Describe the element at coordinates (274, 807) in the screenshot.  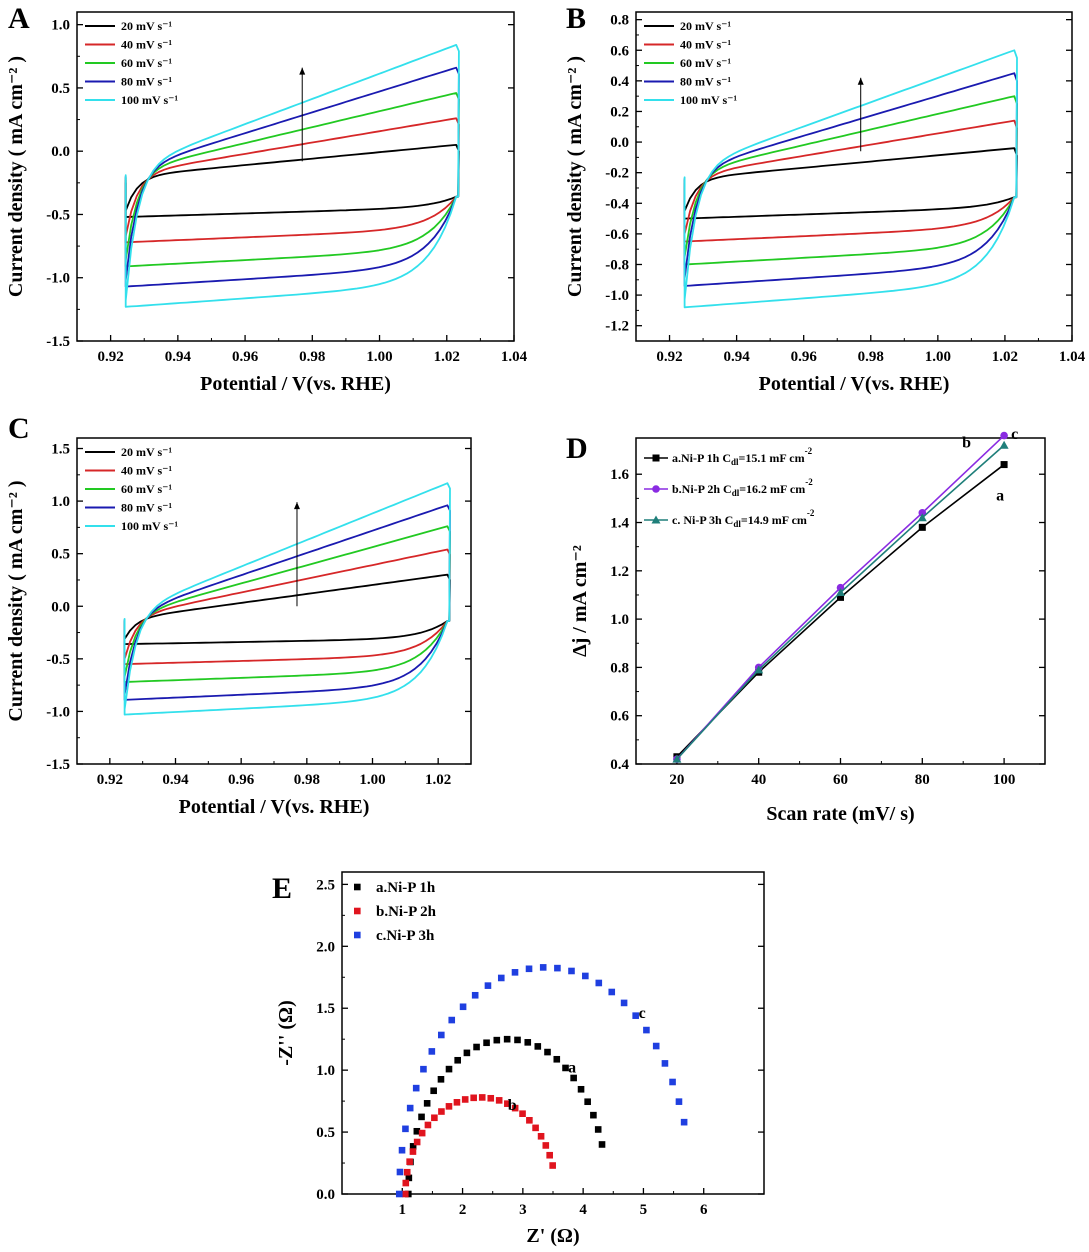
I see `x-axis-label: Potential / V(vs. RHE)` at that location.